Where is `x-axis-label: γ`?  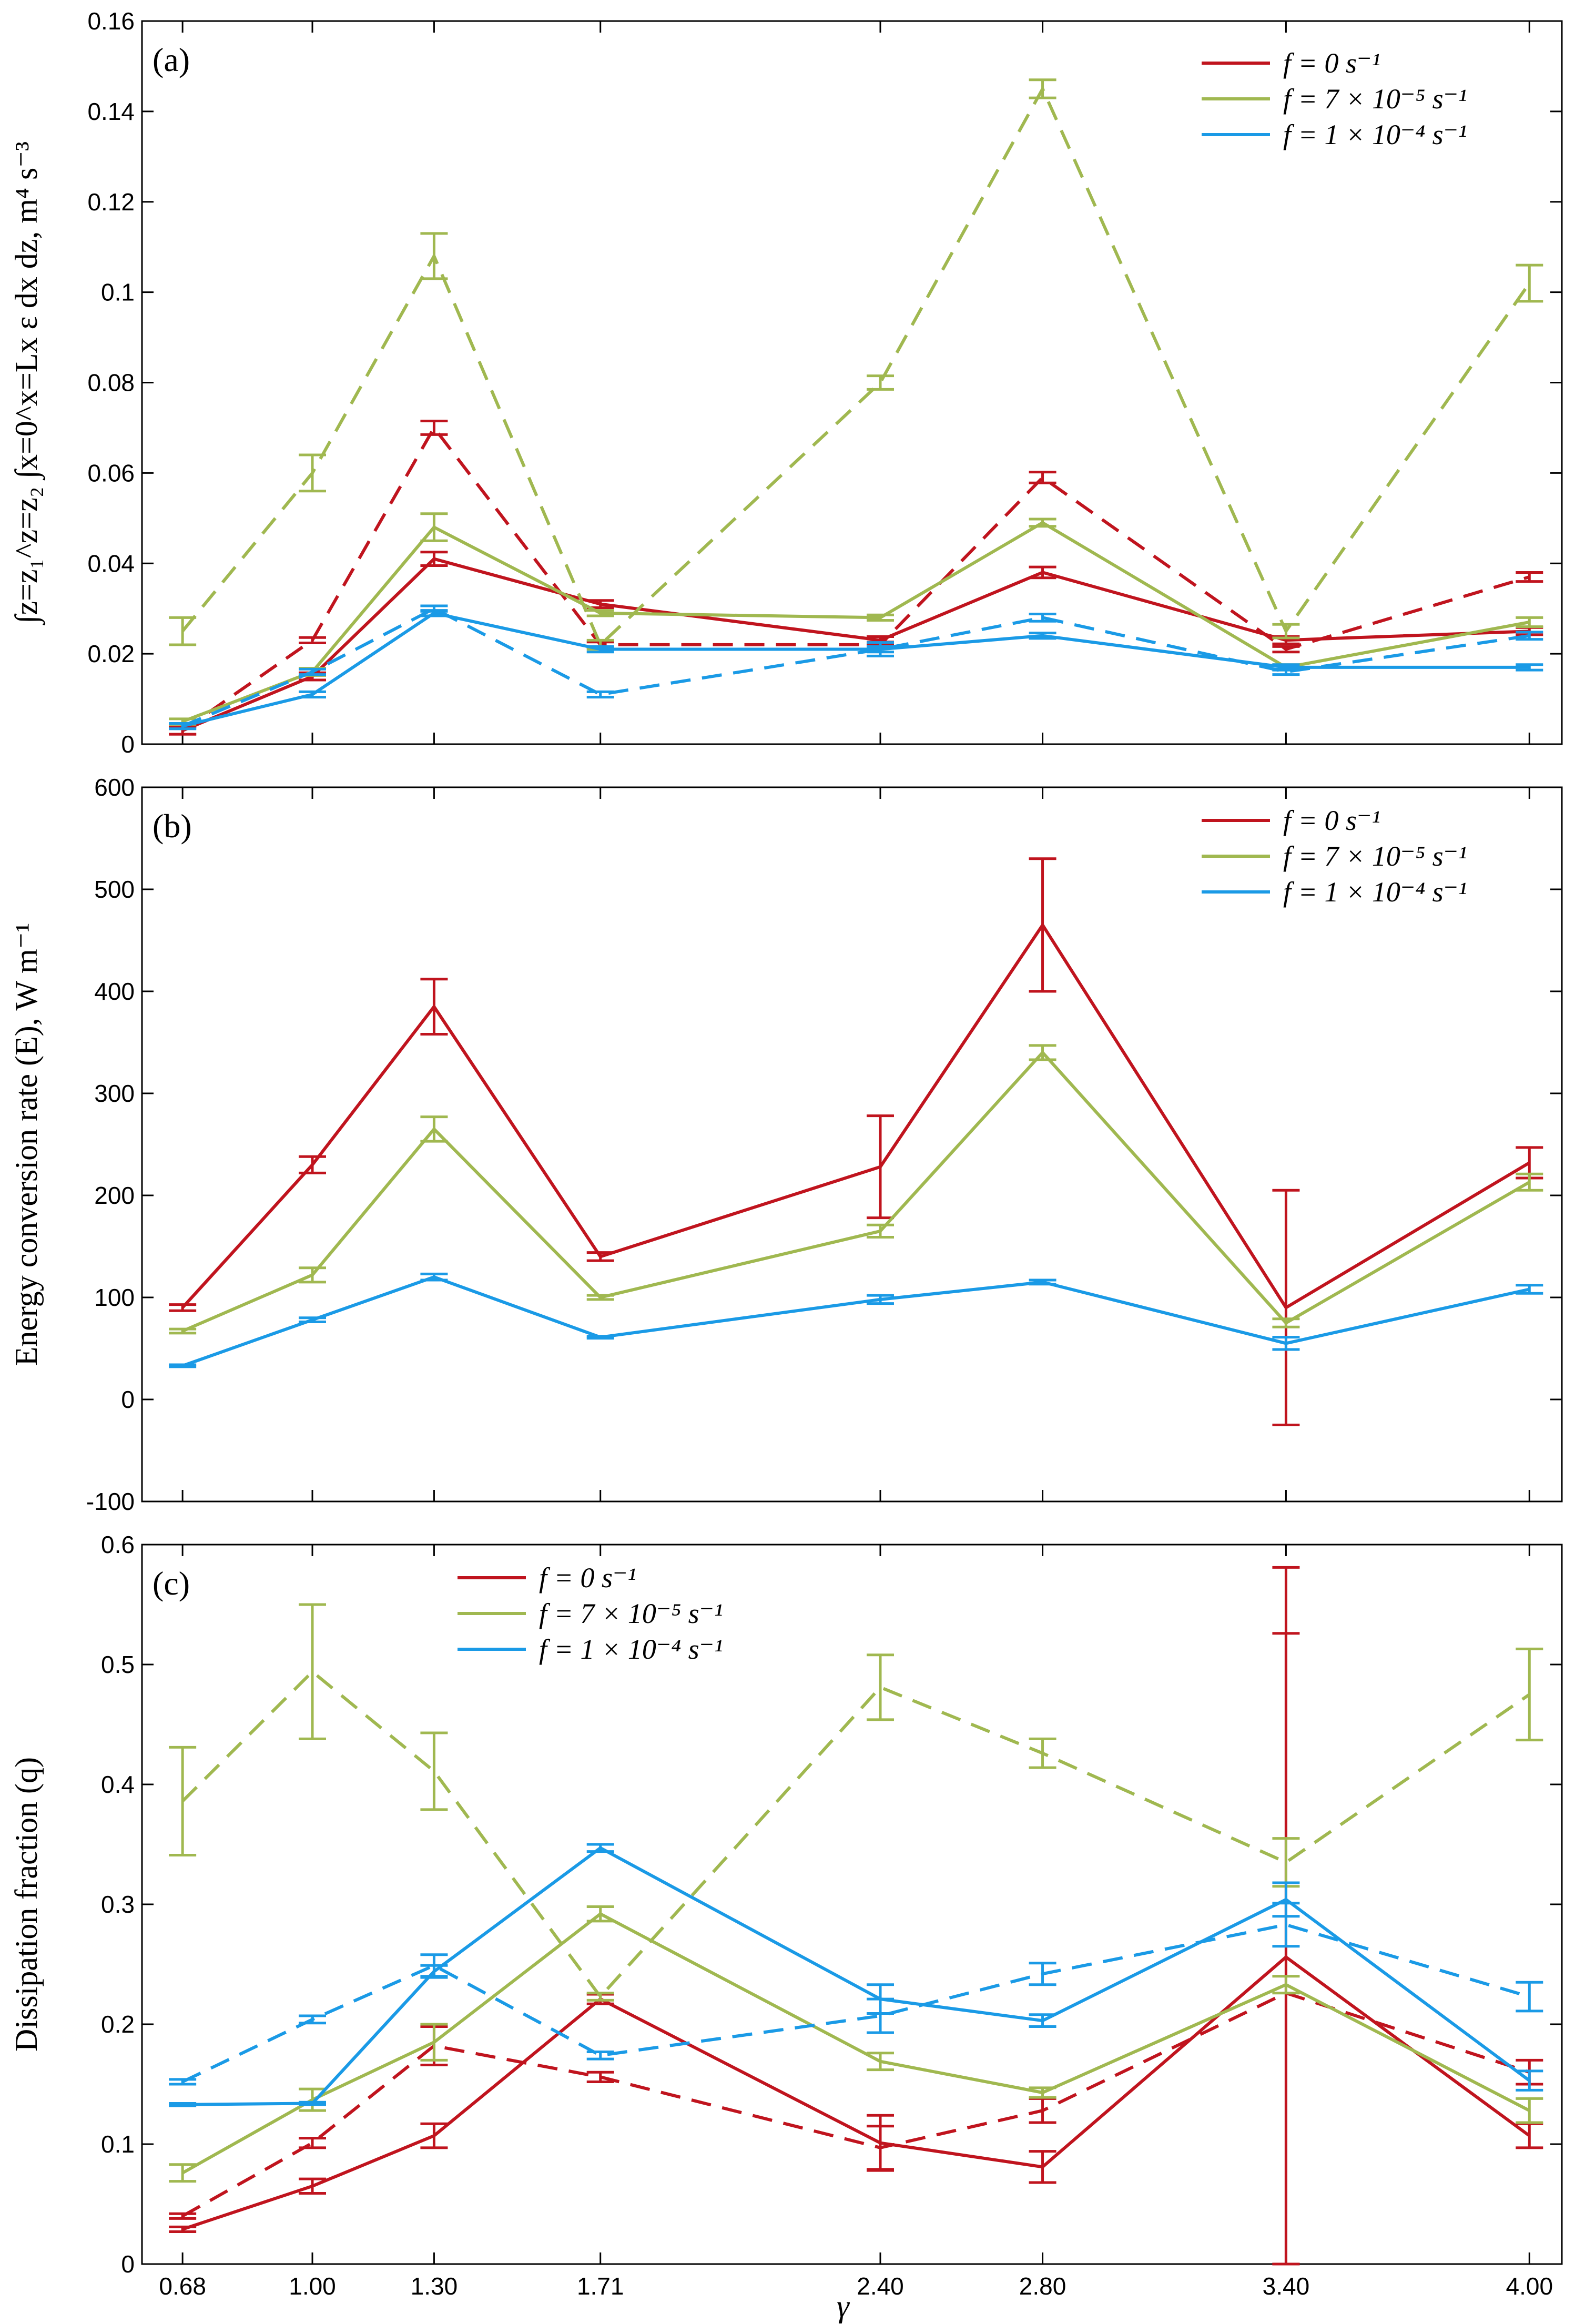
x-axis-label: γ is located at coordinates (843, 2306).